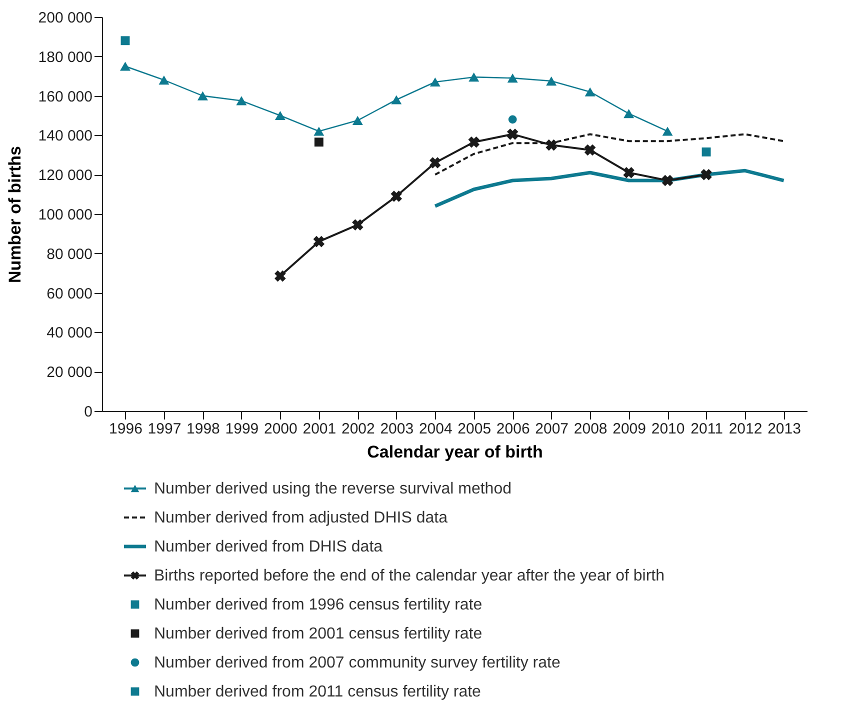 The height and width of the screenshot is (727, 843). I want to click on x-tick-label: 2006, so click(513, 429).